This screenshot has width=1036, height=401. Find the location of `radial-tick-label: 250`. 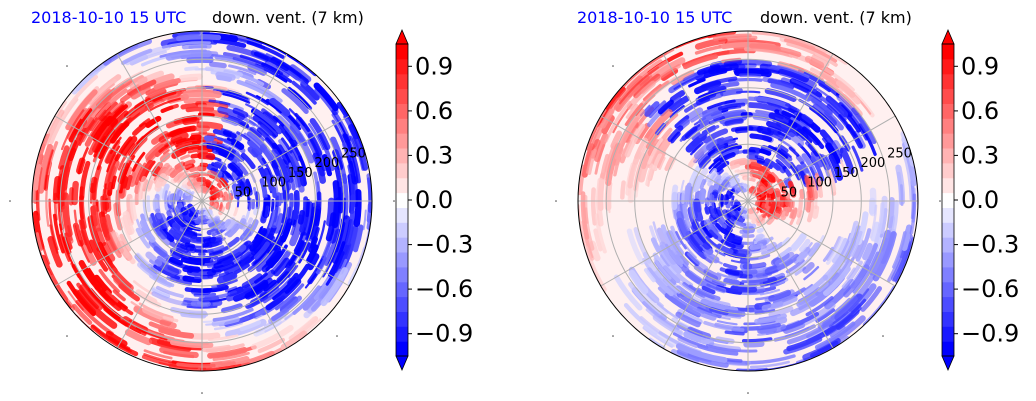

radial-tick-label: 250 is located at coordinates (899, 154).